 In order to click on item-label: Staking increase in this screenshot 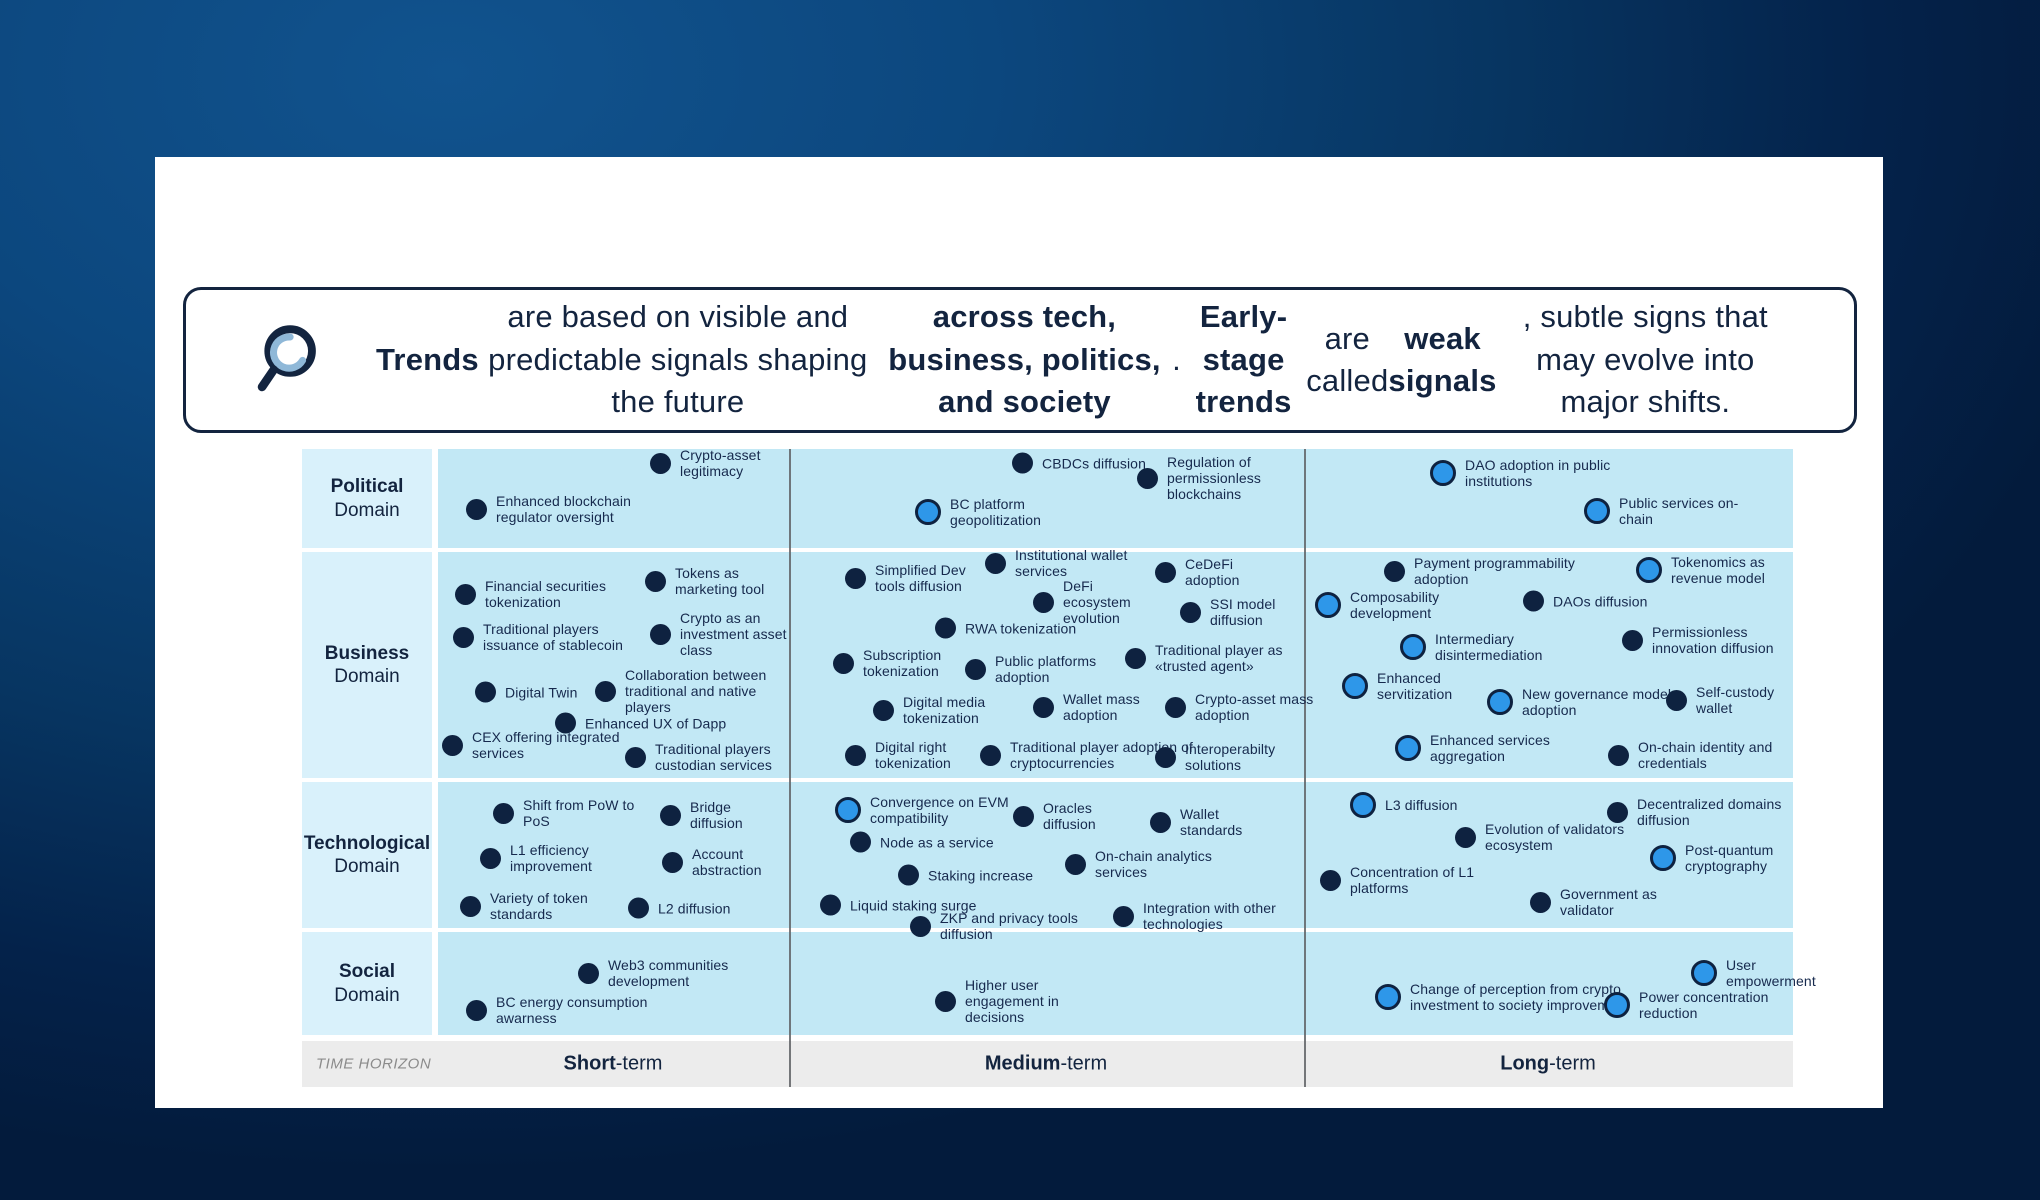, I will do `click(981, 875)`.